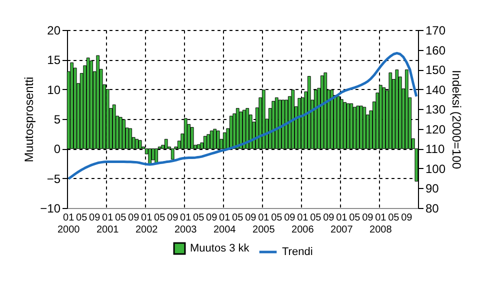  I want to click on y-tick-label: 15, so click(54, 60).